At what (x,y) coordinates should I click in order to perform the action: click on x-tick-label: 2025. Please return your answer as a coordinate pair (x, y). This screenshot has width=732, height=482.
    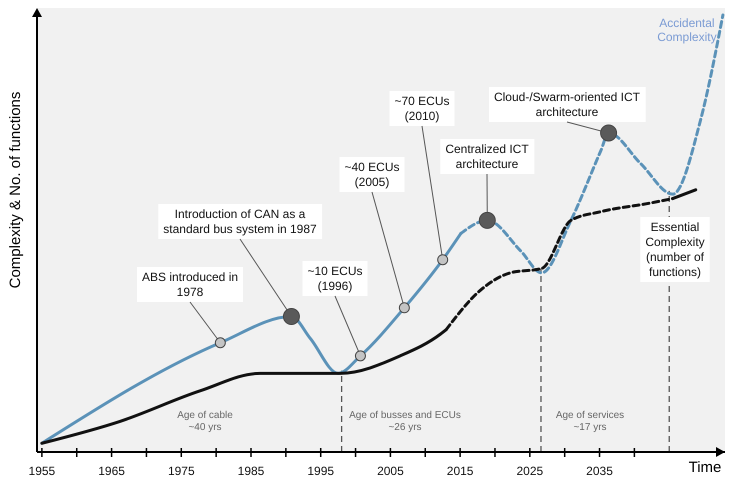
    Looking at the image, I should click on (530, 471).